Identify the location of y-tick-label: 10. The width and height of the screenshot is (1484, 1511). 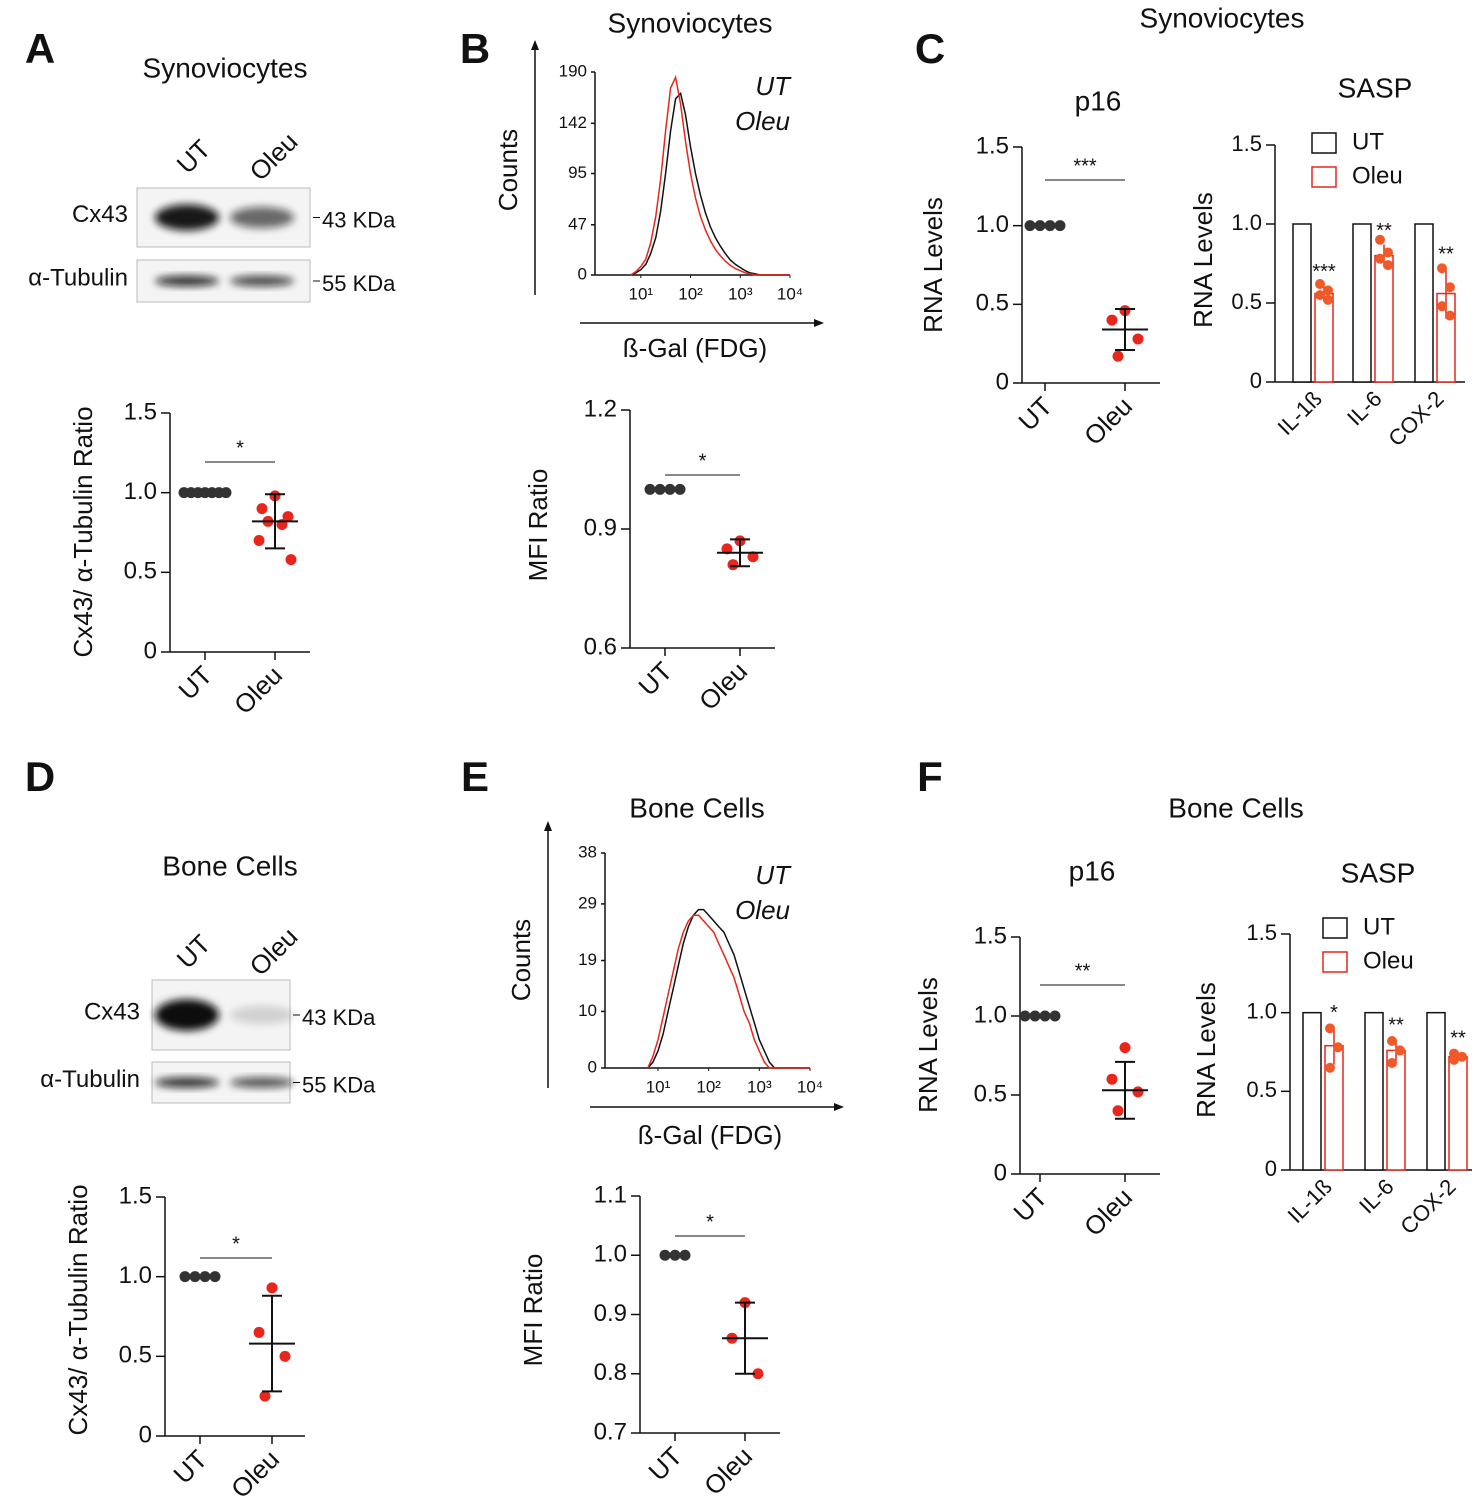
(587, 1010).